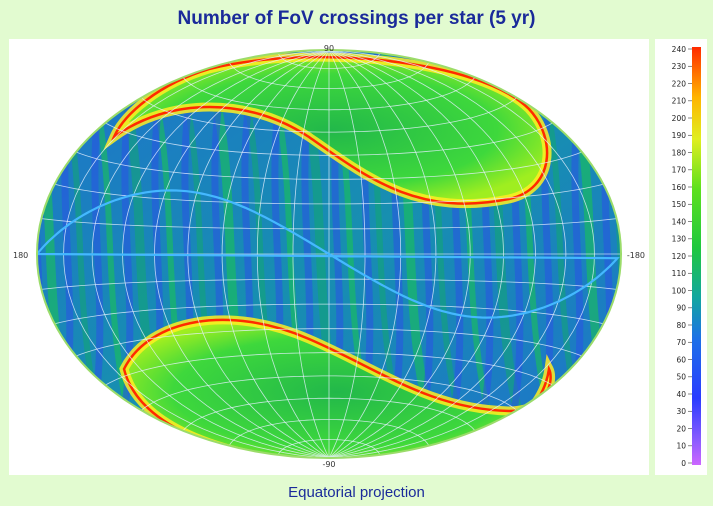 This screenshot has width=713, height=506. Describe the element at coordinates (681, 308) in the screenshot. I see `colorbar-tick-label: 90` at that location.